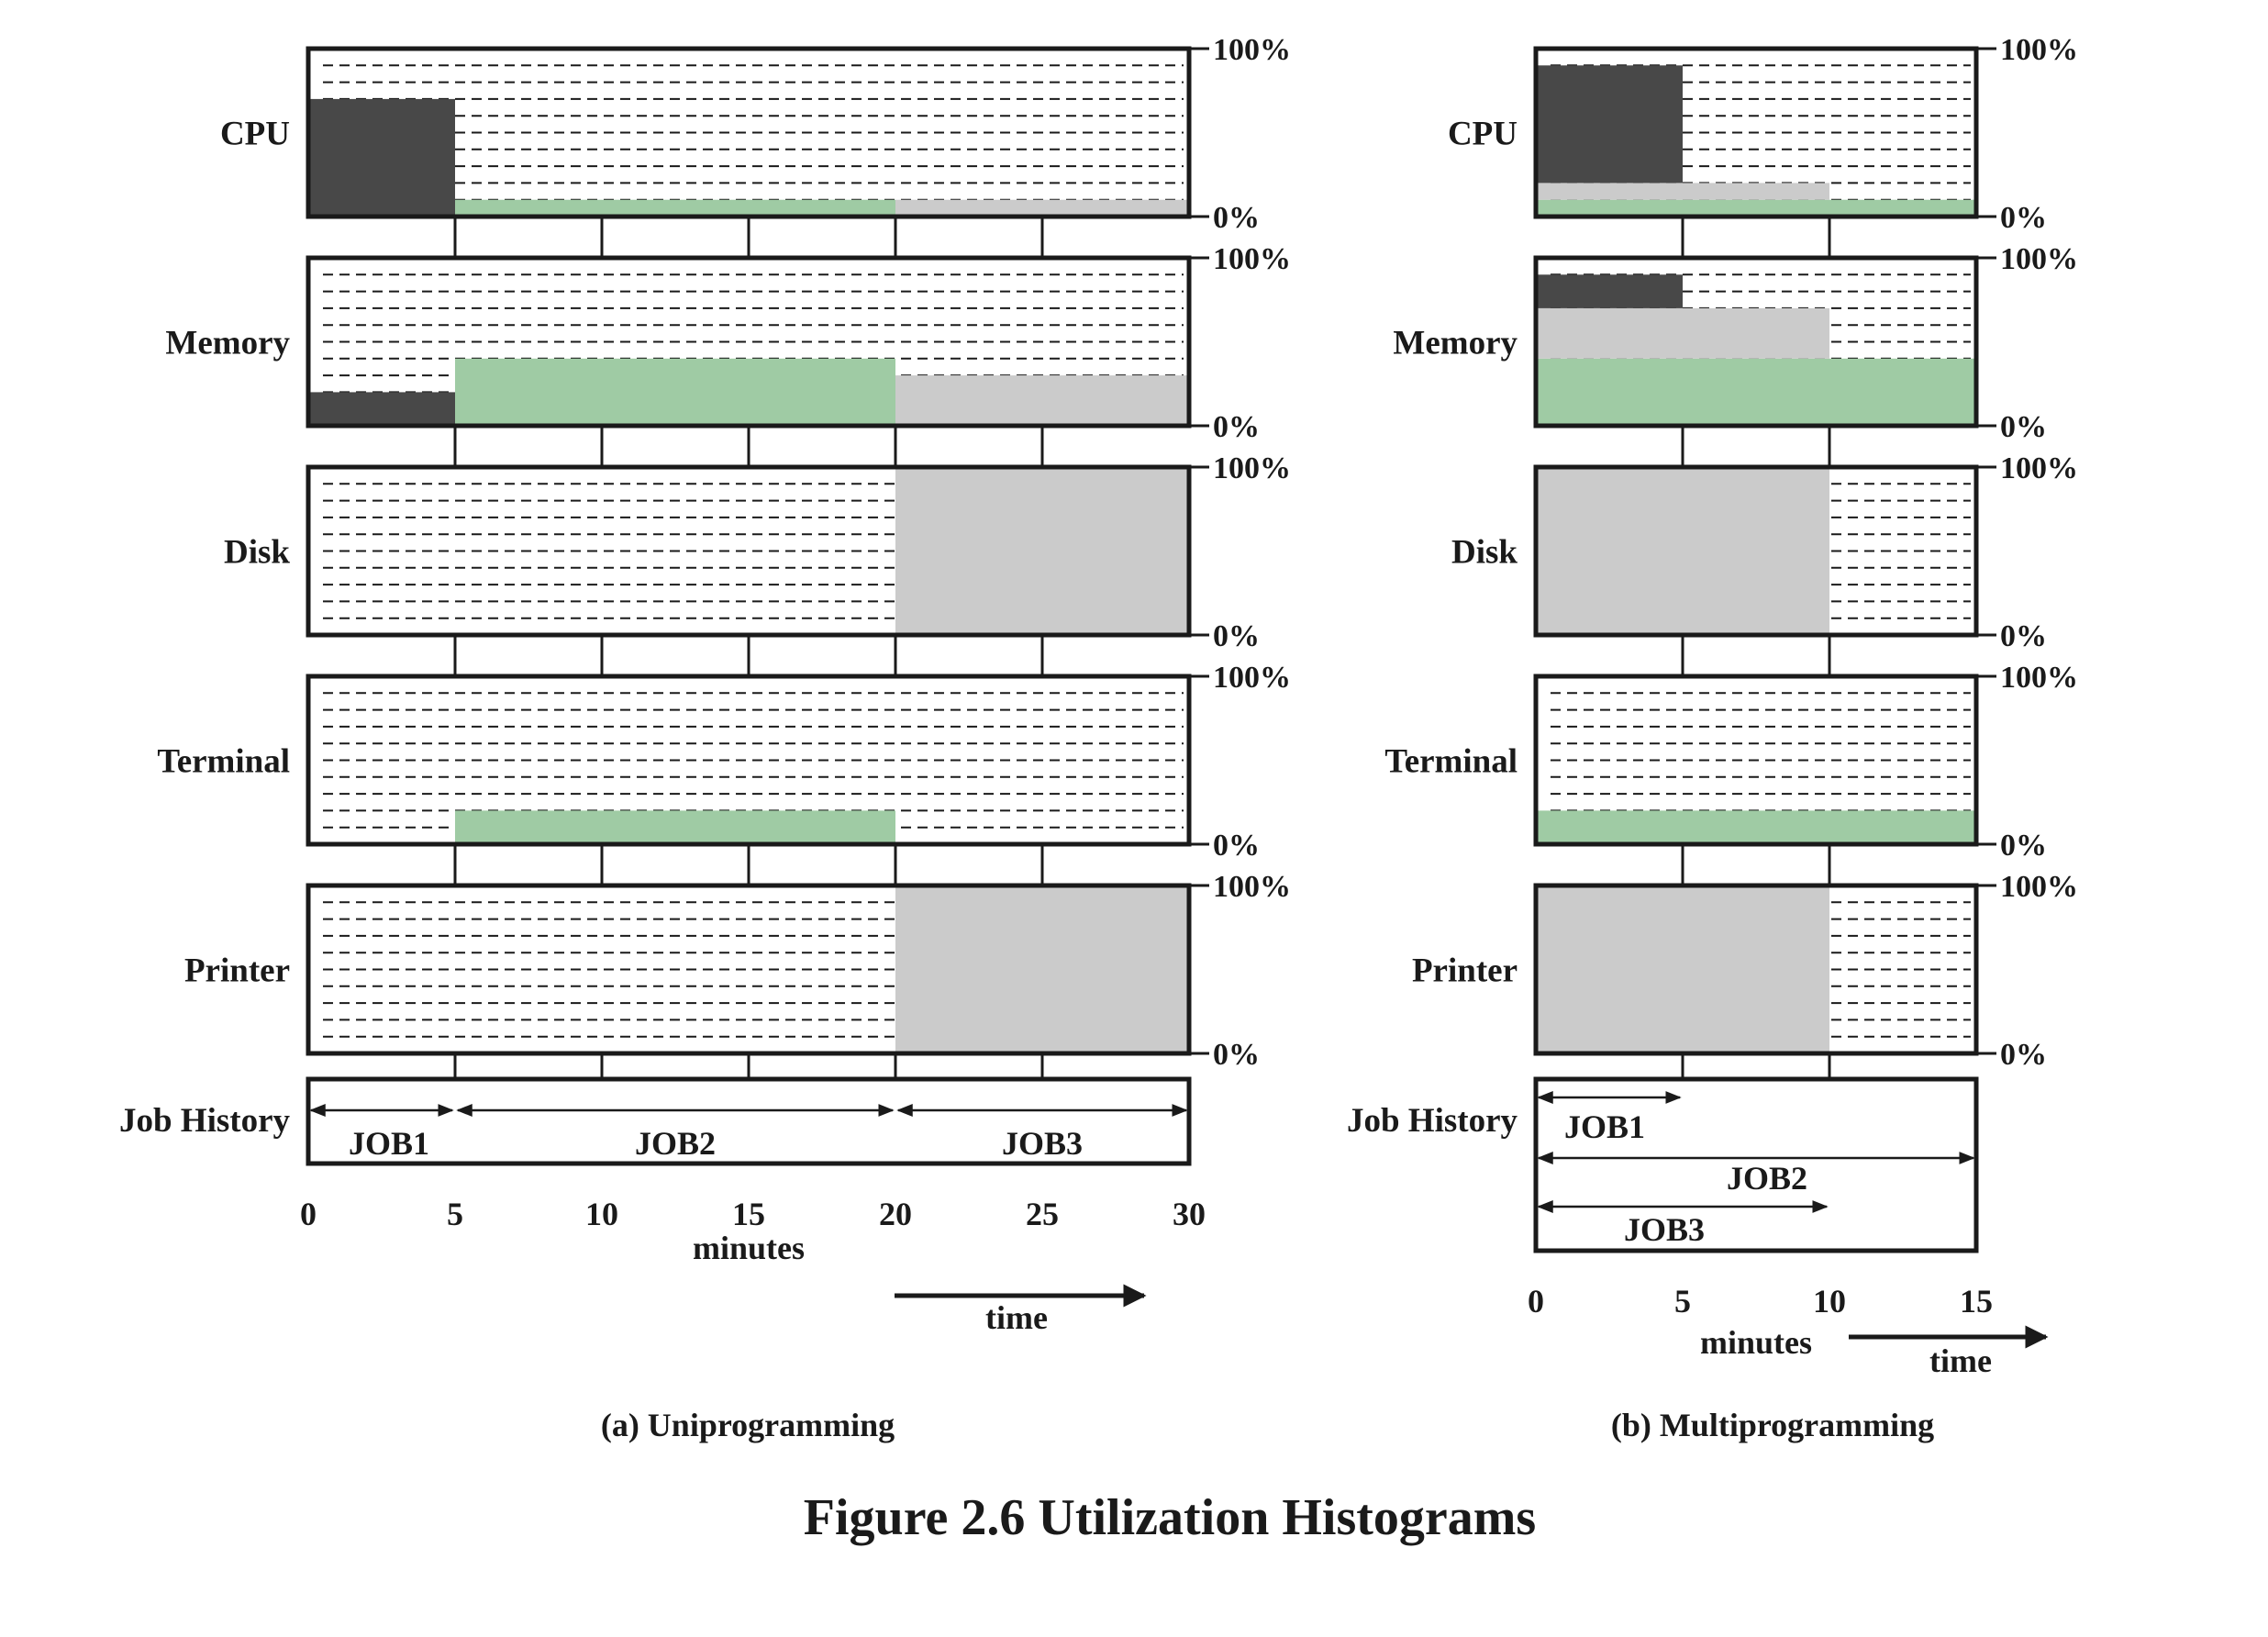 The width and height of the screenshot is (2268, 1637). Describe the element at coordinates (1043, 1214) in the screenshot. I see `x-tick-label: 25` at that location.